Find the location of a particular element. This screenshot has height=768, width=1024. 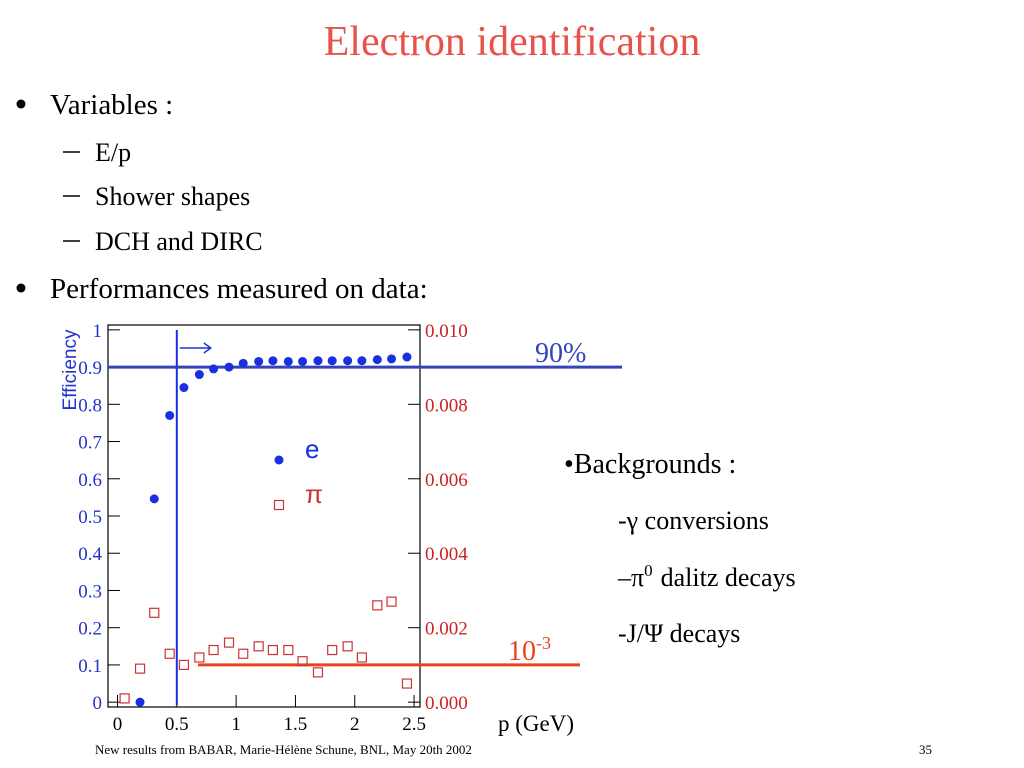

sub-bullet-text: Shower shapes is located at coordinates (172, 196).